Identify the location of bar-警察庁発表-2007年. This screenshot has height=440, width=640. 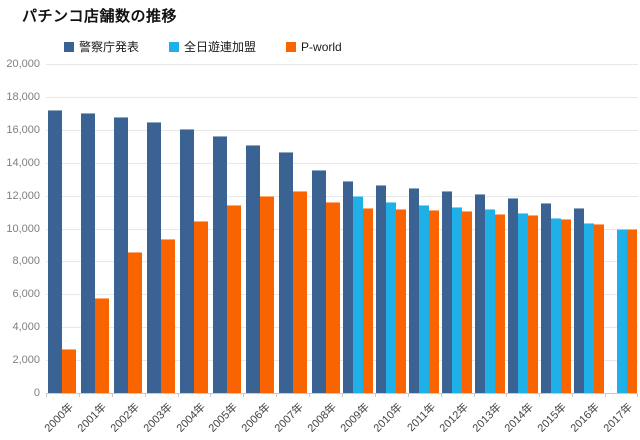
(285, 272).